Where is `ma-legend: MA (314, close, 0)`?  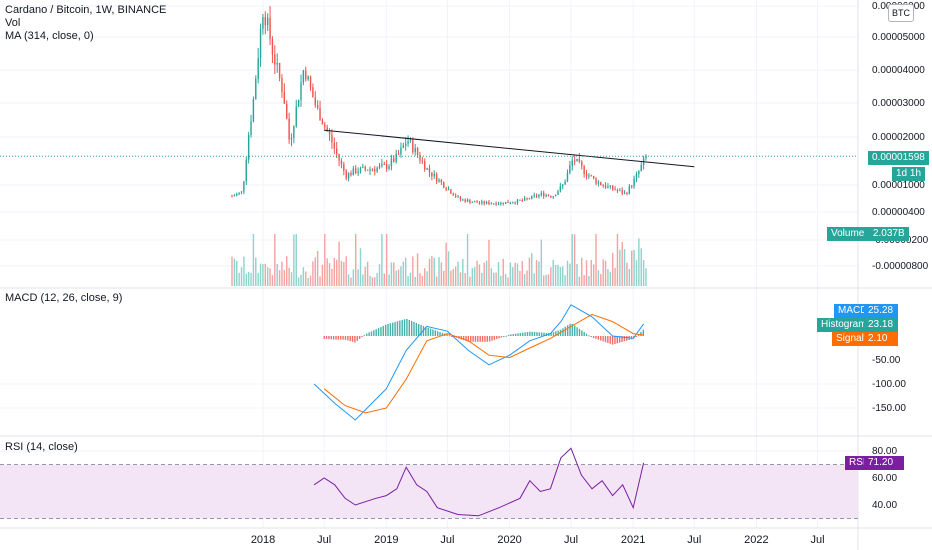
ma-legend: MA (314, close, 0) is located at coordinates (49, 36).